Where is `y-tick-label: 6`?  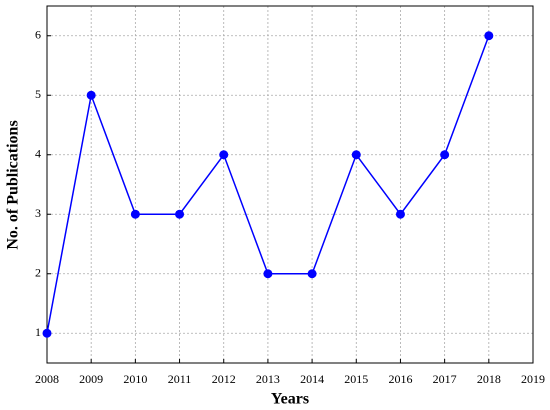 y-tick-label: 6 is located at coordinates (38, 35).